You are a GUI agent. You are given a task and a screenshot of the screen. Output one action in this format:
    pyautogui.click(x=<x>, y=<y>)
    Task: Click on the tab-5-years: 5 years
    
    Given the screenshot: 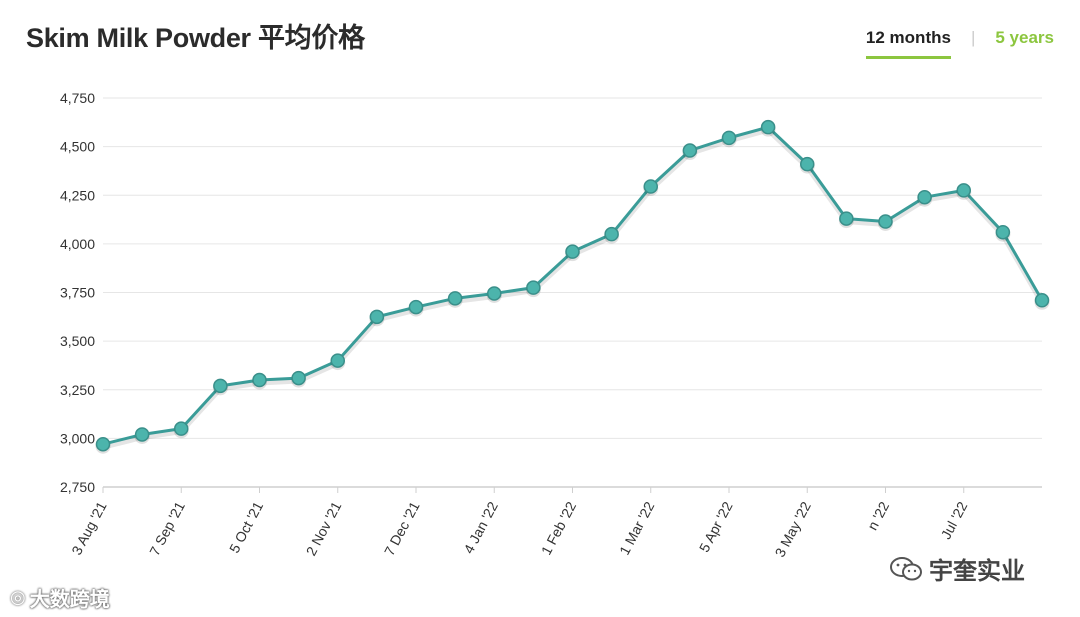 What is the action you would take?
    pyautogui.click(x=1024, y=37)
    